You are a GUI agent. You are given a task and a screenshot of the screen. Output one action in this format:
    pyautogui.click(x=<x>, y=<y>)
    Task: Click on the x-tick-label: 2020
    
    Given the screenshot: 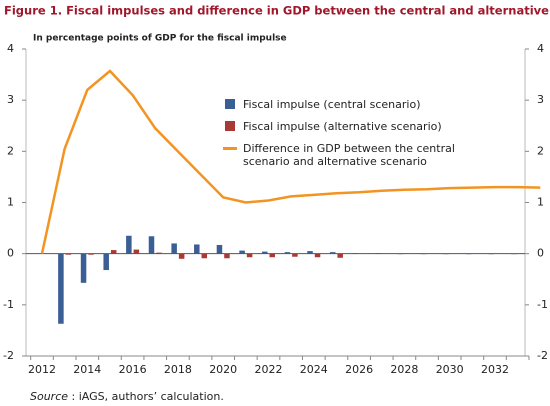 What is the action you would take?
    pyautogui.click(x=223, y=369)
    